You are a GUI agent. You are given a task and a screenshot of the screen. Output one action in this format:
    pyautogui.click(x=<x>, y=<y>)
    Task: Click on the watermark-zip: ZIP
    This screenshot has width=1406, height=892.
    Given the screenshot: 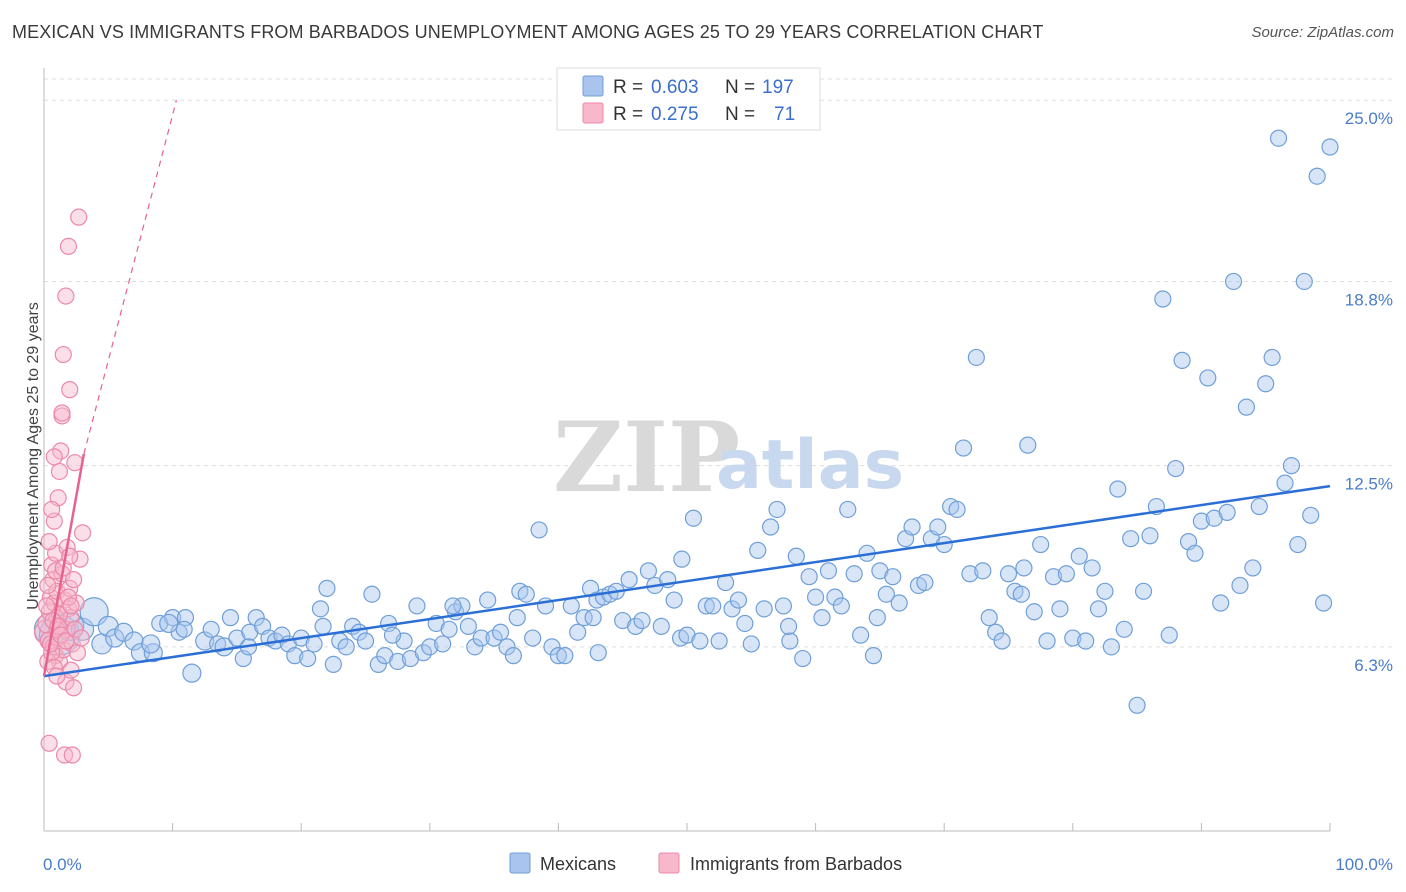 What is the action you would take?
    pyautogui.click(x=646, y=457)
    